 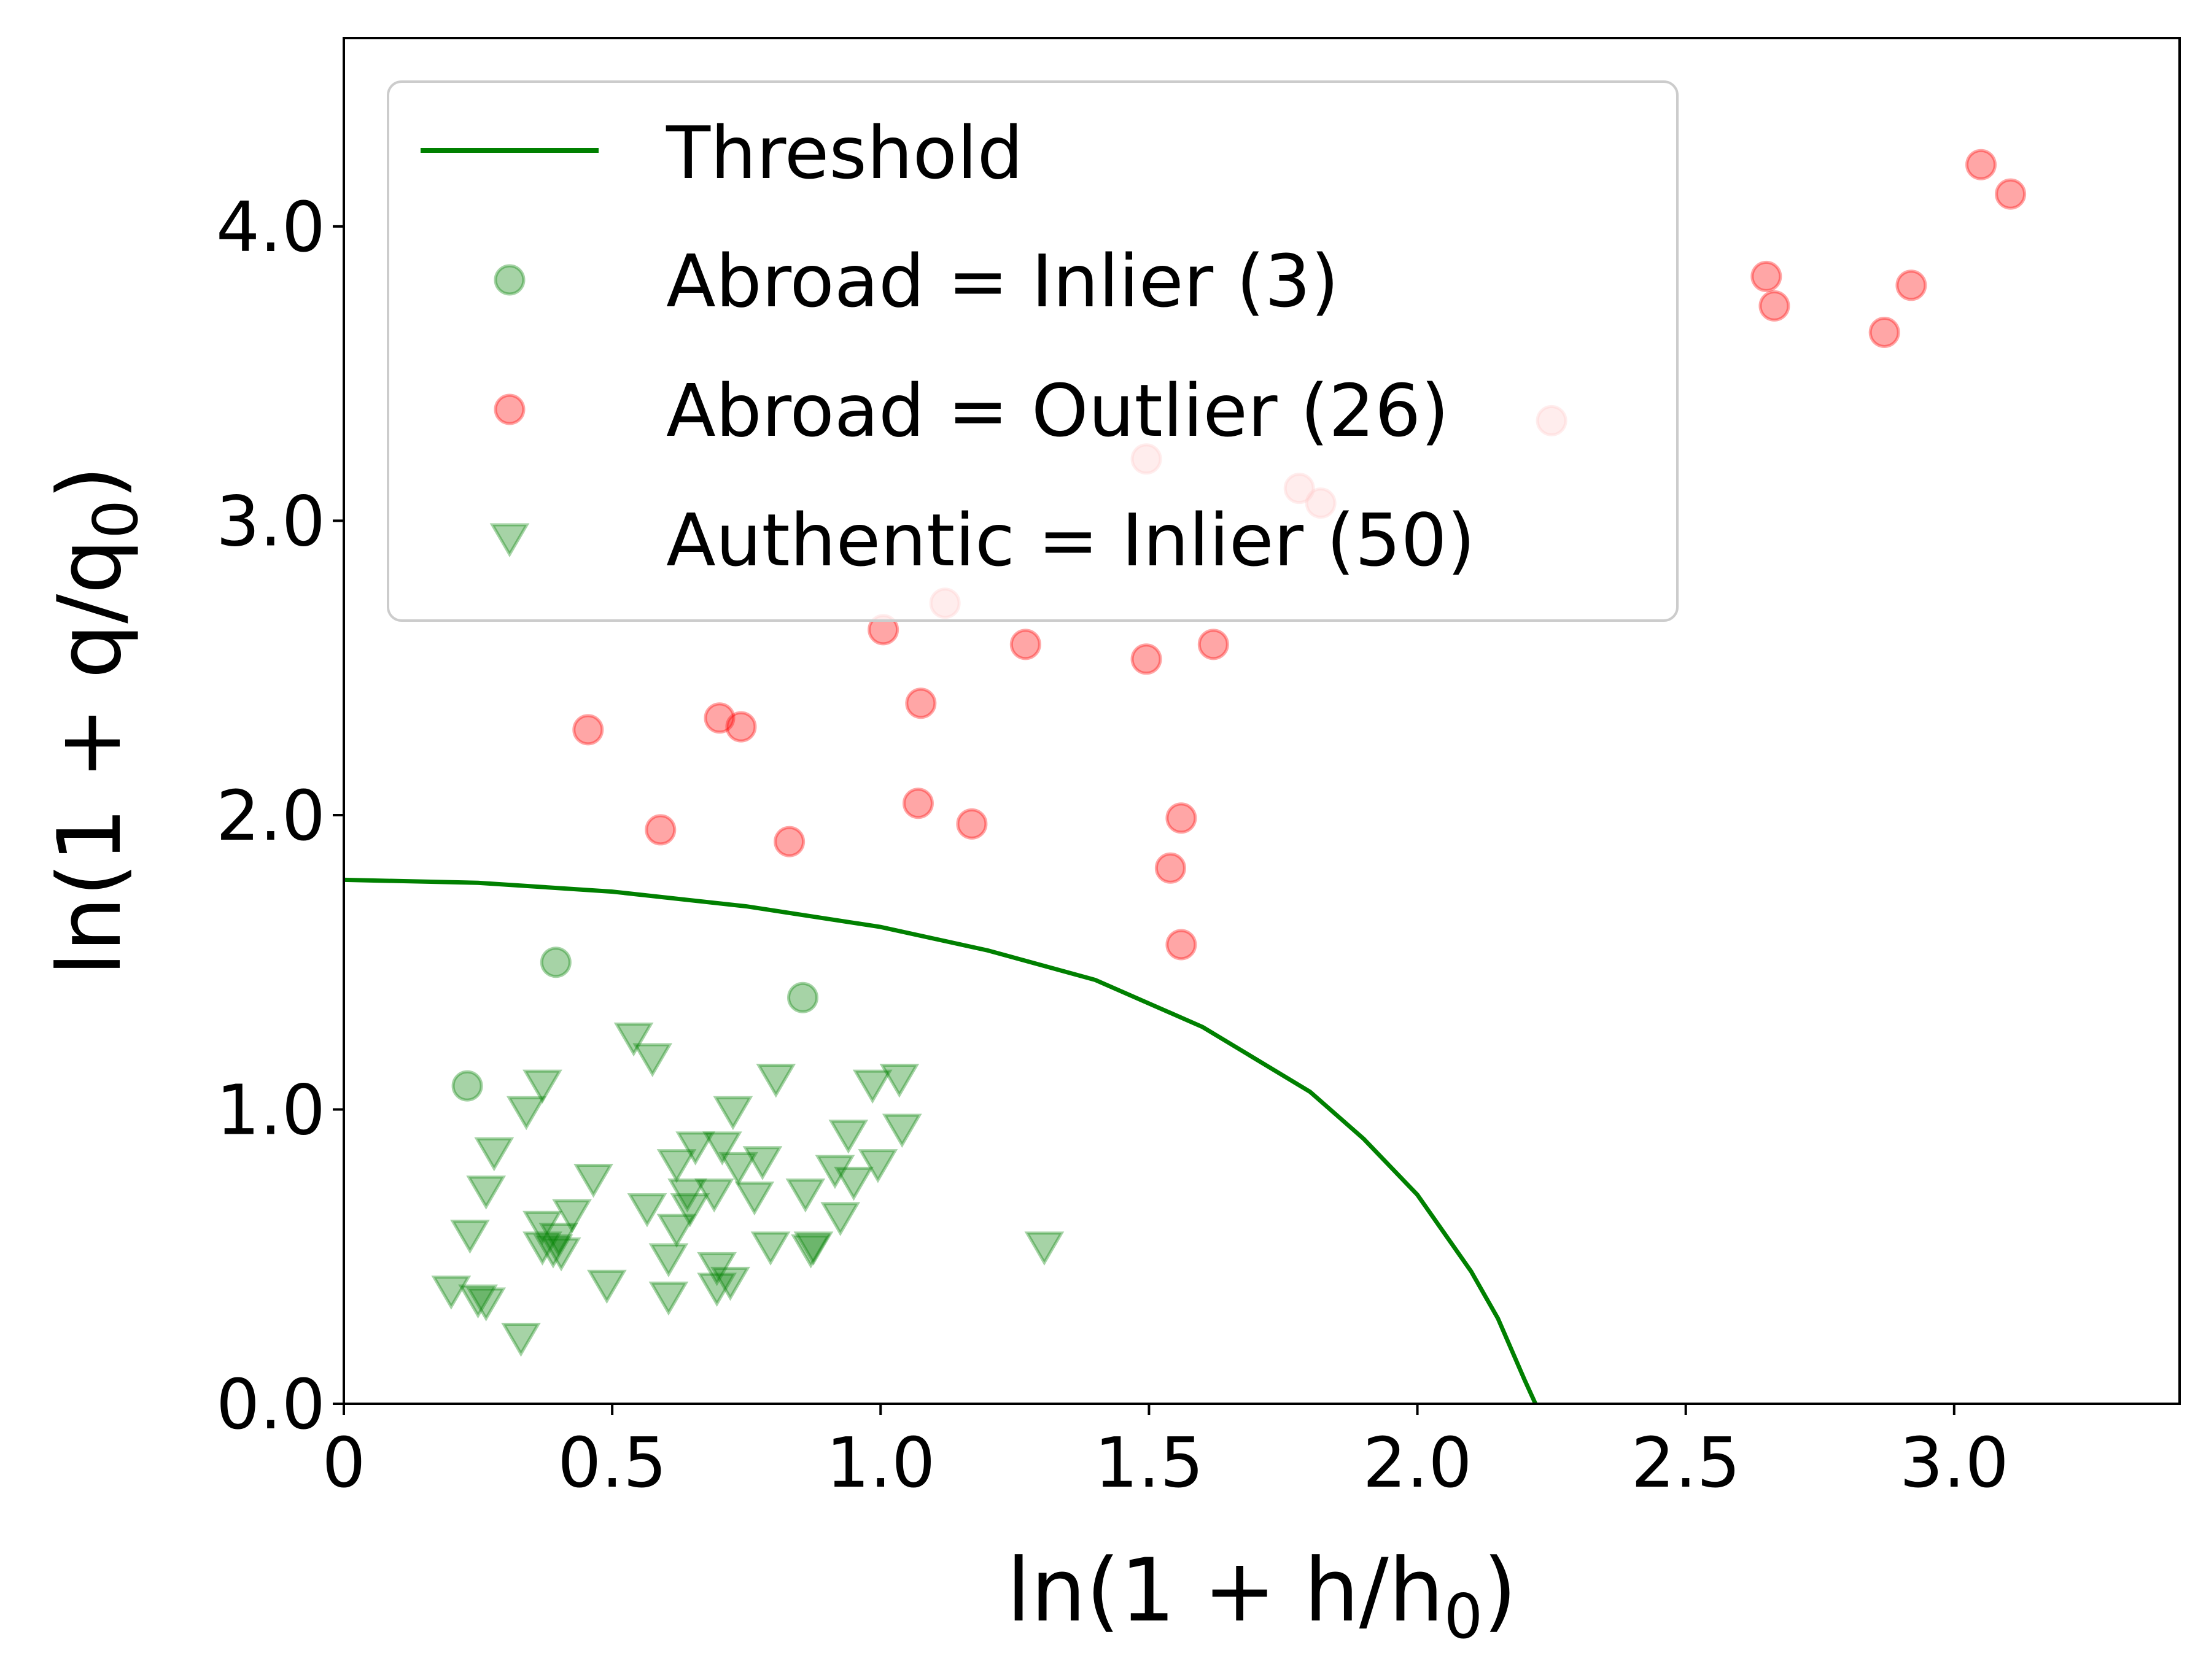 What do you see at coordinates (510, 280) in the screenshot?
I see `legend-marker-abroad-inlier` at bounding box center [510, 280].